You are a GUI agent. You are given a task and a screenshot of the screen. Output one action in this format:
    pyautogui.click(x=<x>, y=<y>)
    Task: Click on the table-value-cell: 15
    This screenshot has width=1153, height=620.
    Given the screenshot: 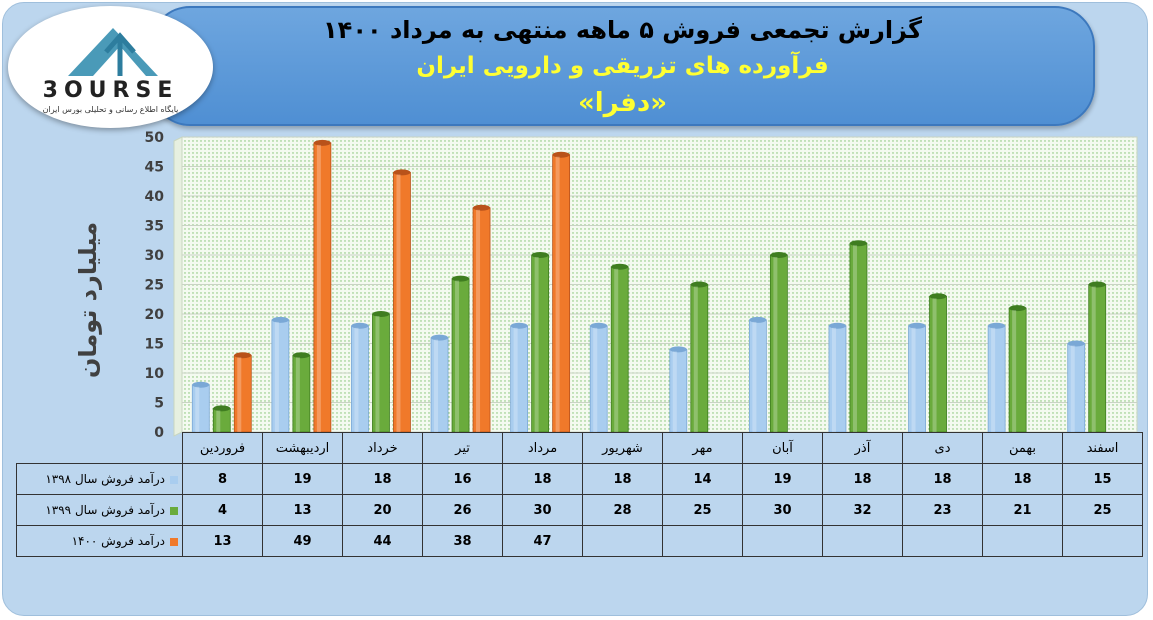 What is the action you would take?
    pyautogui.click(x=1102, y=479)
    